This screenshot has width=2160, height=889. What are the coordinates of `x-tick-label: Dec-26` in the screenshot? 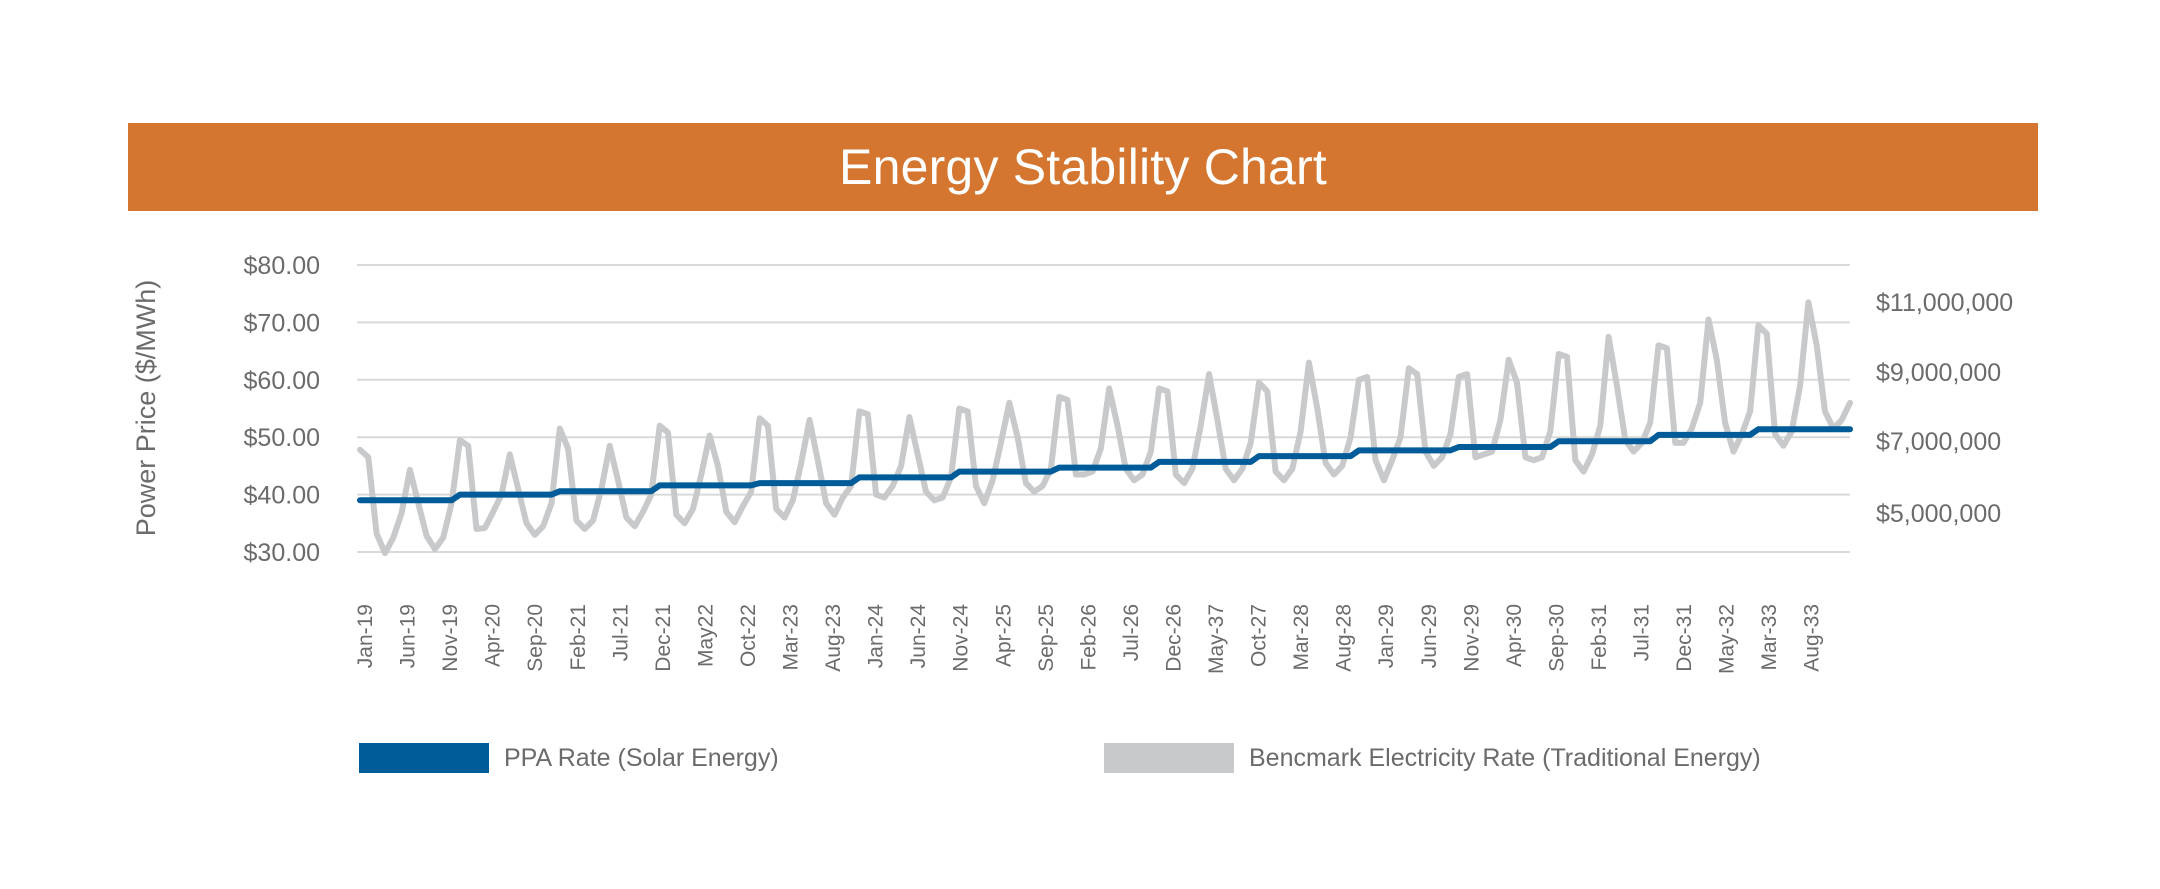 It's located at (1173, 638).